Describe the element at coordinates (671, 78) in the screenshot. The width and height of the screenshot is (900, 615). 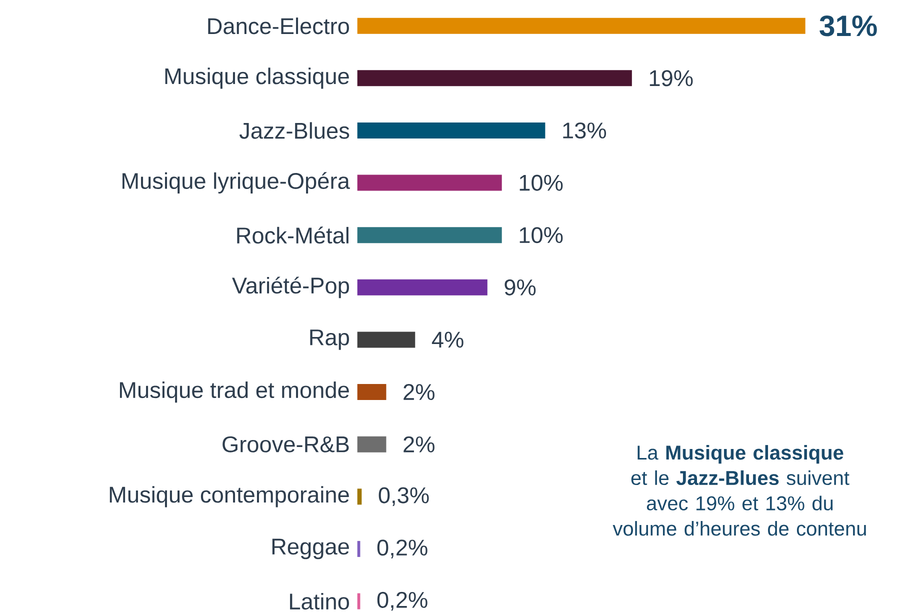
I see `data-label: 19%` at that location.